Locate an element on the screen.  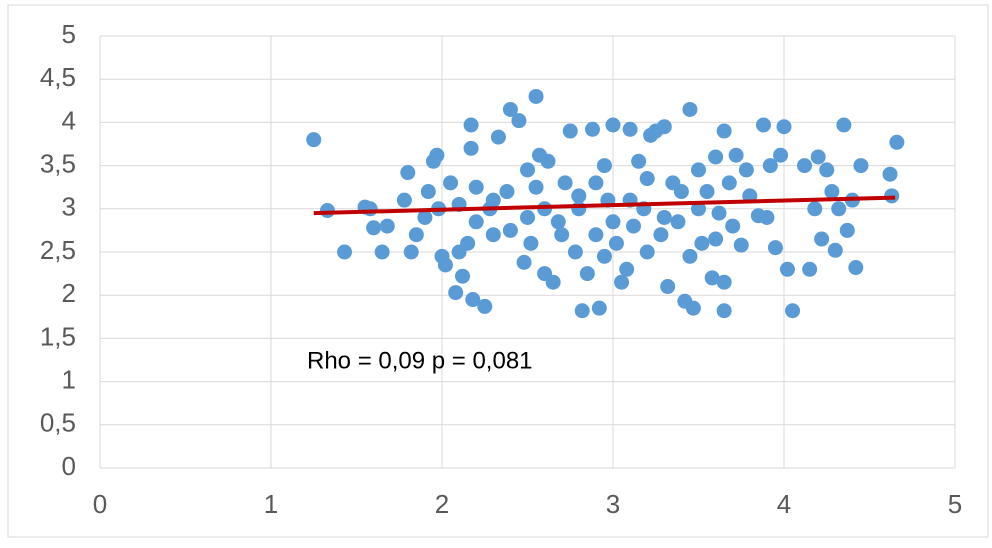
y-tick-label: 5 is located at coordinates (69, 34).